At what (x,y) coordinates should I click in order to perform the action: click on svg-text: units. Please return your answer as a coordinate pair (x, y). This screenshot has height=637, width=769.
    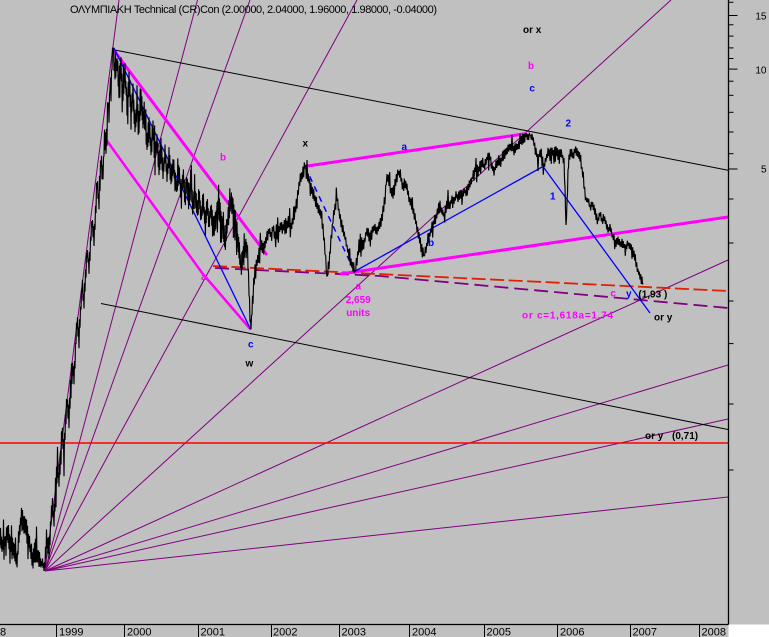
    Looking at the image, I should click on (358, 313).